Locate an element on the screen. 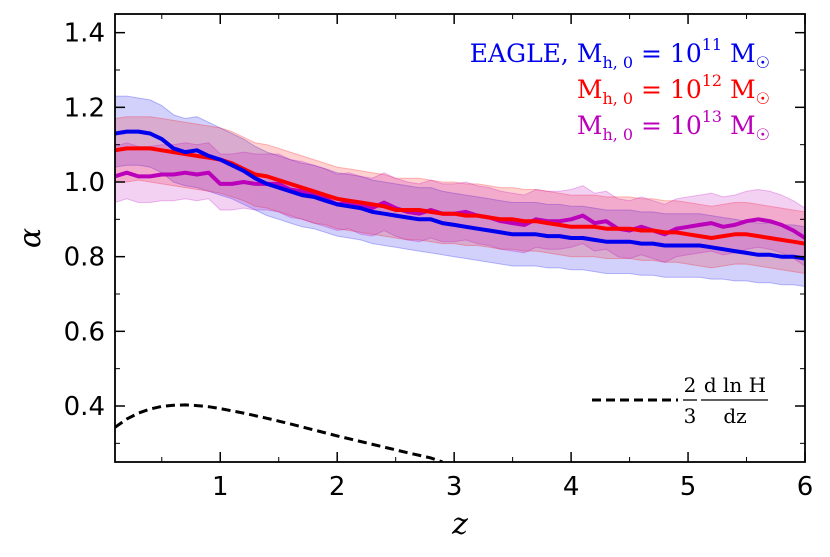 The image size is (830, 557). y-tick-label: 0.4 is located at coordinates (84, 407).